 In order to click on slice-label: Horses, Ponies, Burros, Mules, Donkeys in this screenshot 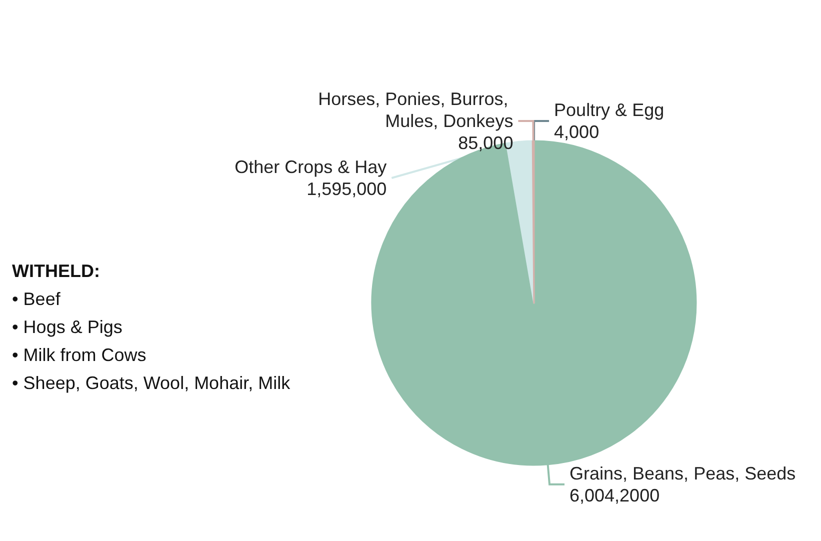, I will do `click(416, 110)`.